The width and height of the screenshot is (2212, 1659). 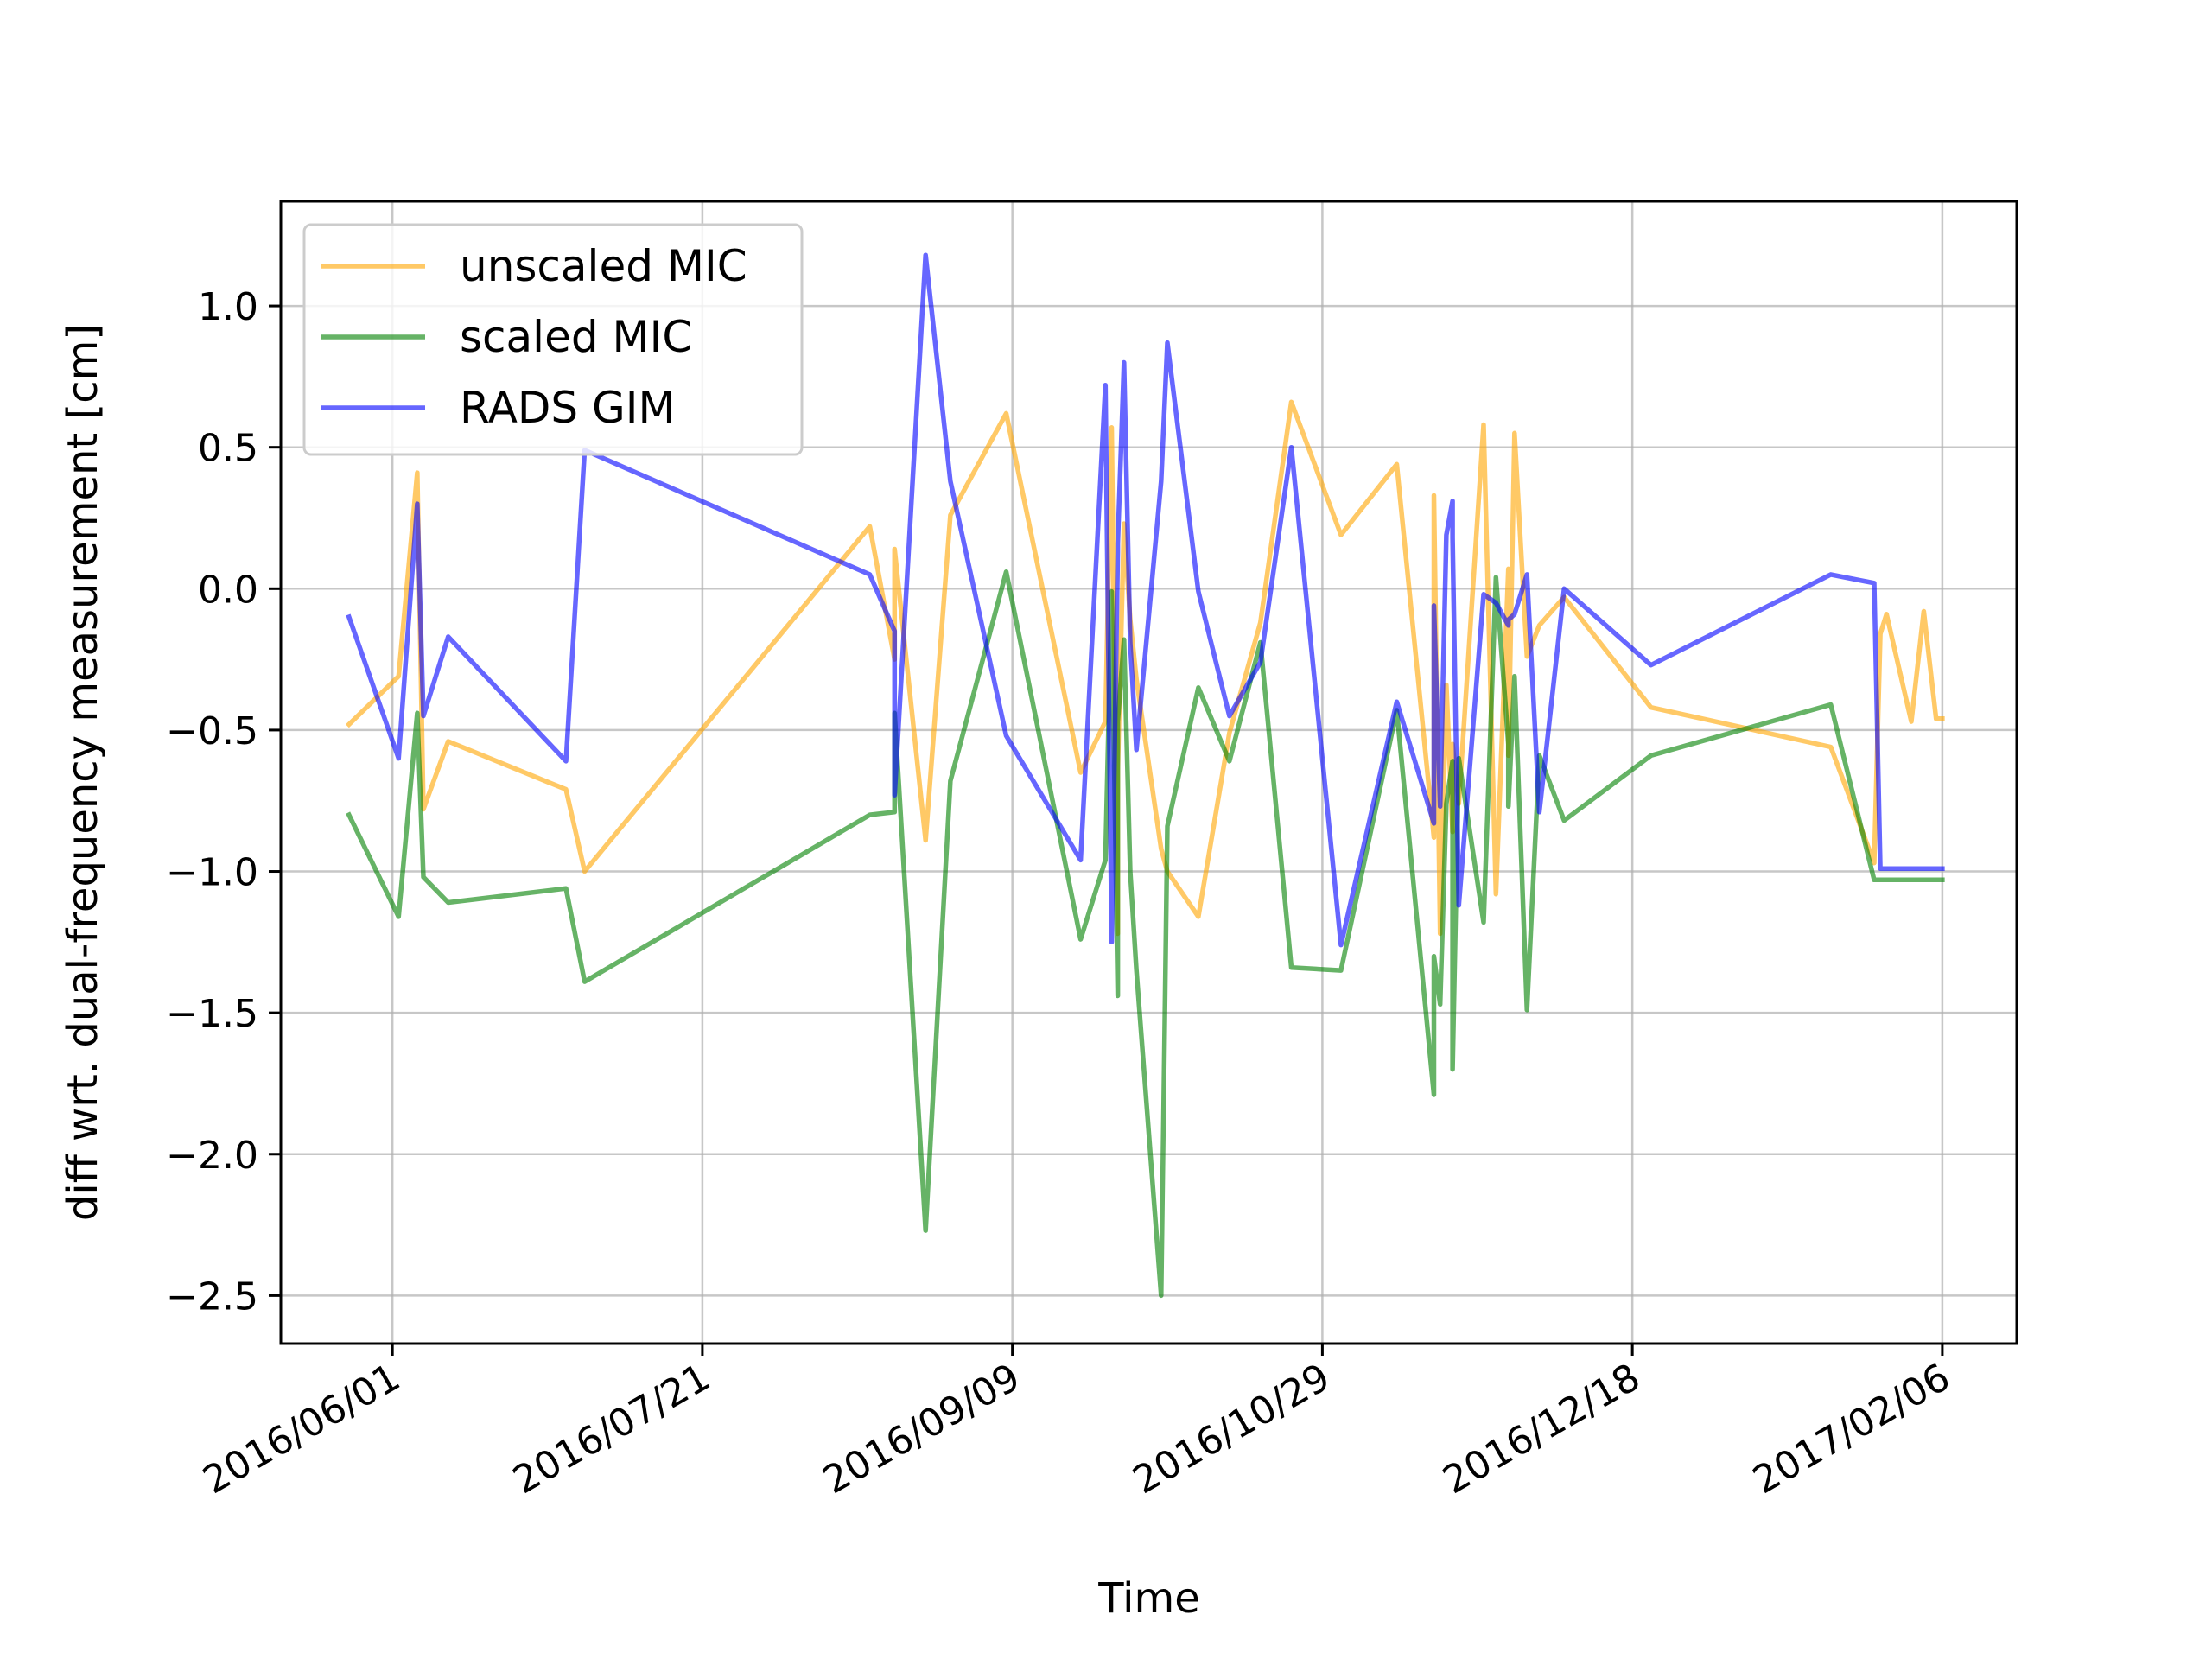 What do you see at coordinates (228, 449) in the screenshot?
I see `y-tick-label: 0.5` at bounding box center [228, 449].